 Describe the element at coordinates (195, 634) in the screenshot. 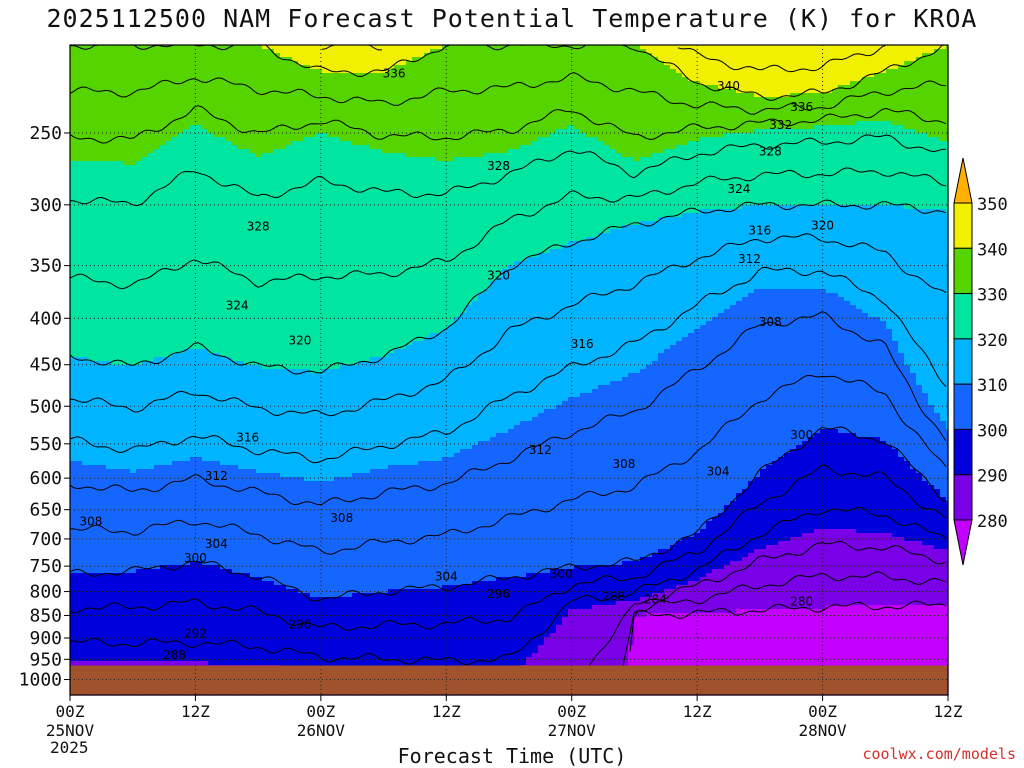

I see `contour-label: 292` at that location.